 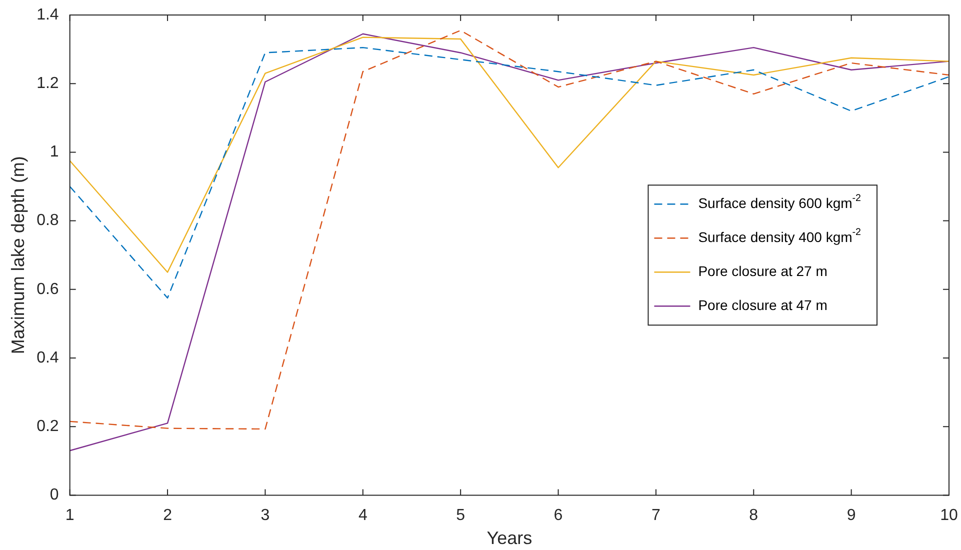 I want to click on x-tick-label: 5, so click(x=461, y=515).